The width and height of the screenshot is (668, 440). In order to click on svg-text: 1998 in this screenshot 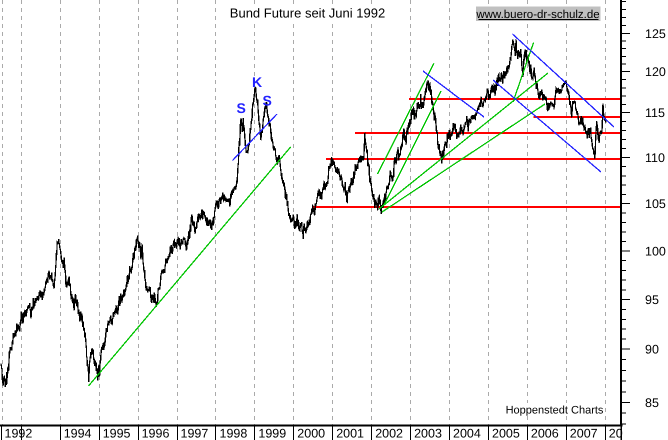, I will do `click(234, 433)`.